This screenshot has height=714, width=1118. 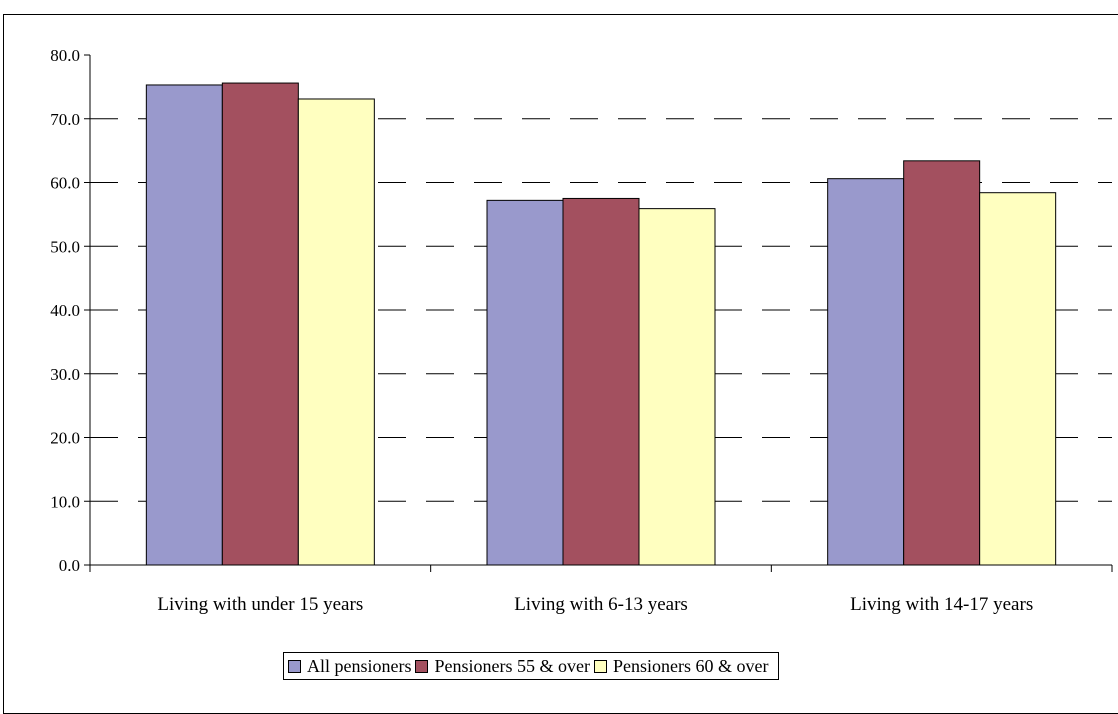 I want to click on legend-item-all-pensioners: All pensioners, so click(x=349, y=666).